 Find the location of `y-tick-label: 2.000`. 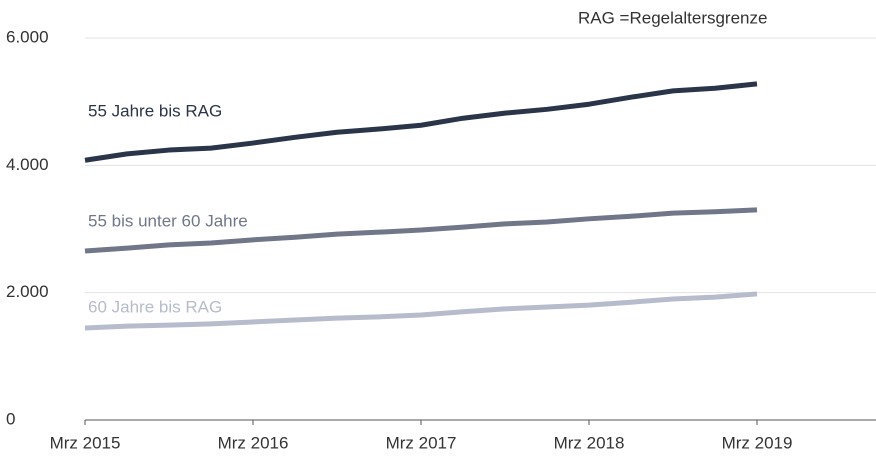

y-tick-label: 2.000 is located at coordinates (27, 291).